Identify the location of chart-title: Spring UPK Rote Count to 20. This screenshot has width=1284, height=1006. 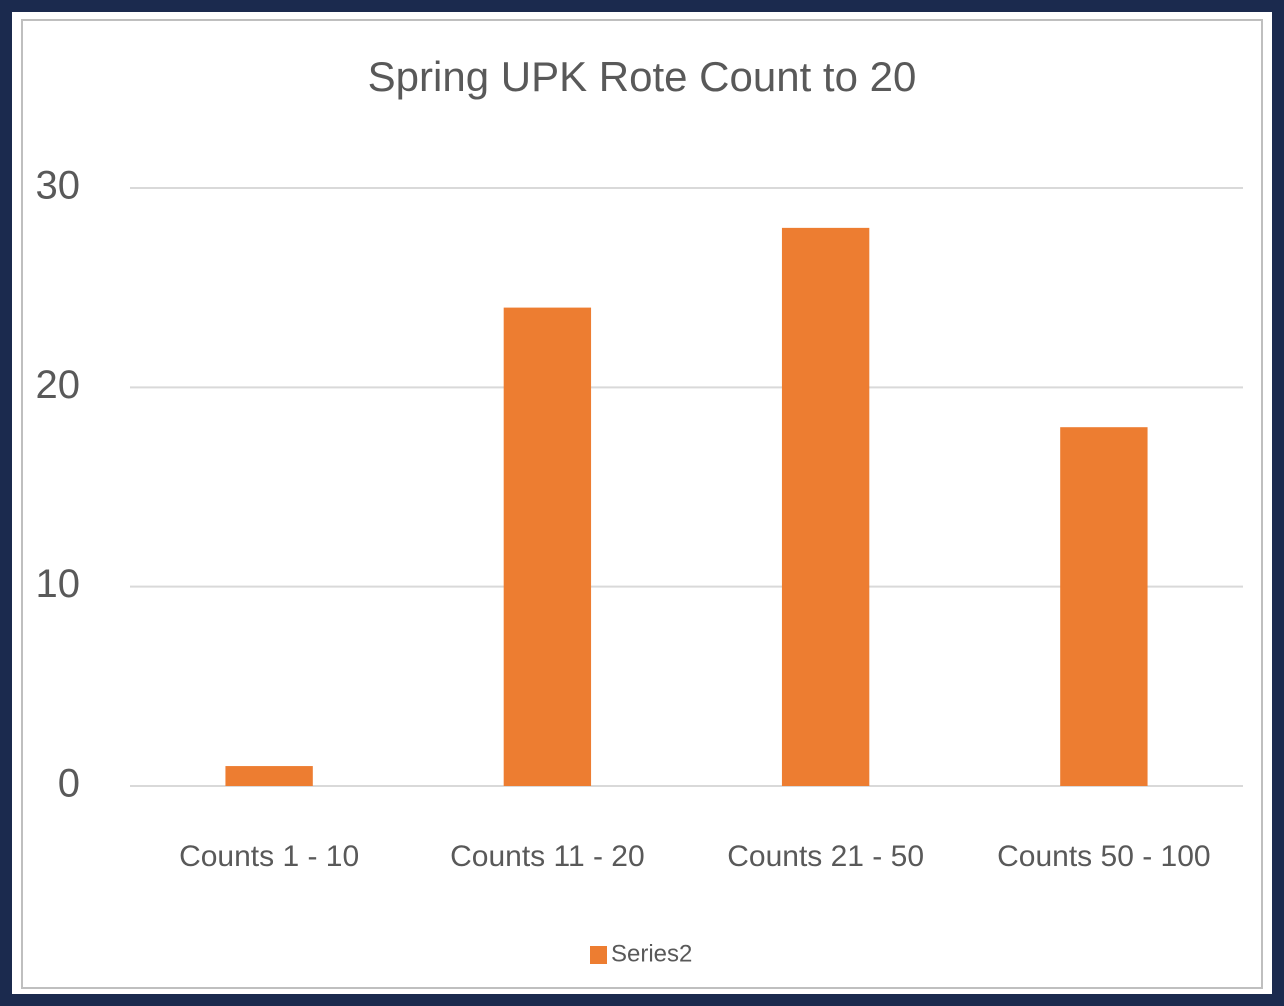
(642, 76).